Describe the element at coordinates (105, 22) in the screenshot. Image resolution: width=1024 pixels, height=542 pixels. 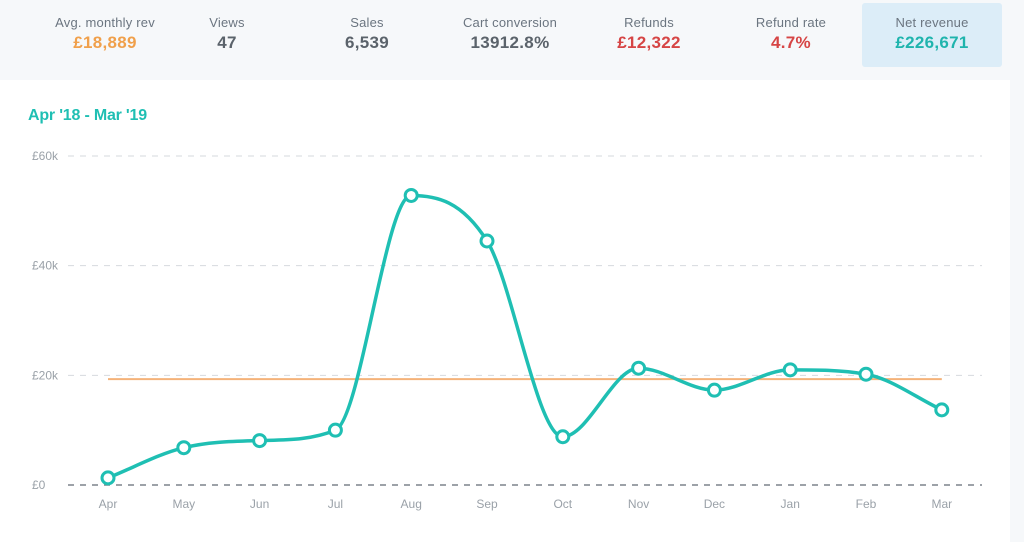
I see `stat-label: Avg. monthly rev` at that location.